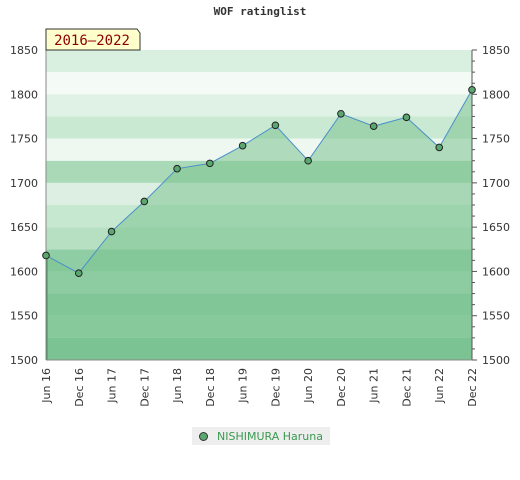 The width and height of the screenshot is (520, 480). What do you see at coordinates (308, 386) in the screenshot?
I see `x-tick-label: Jun 20` at bounding box center [308, 386].